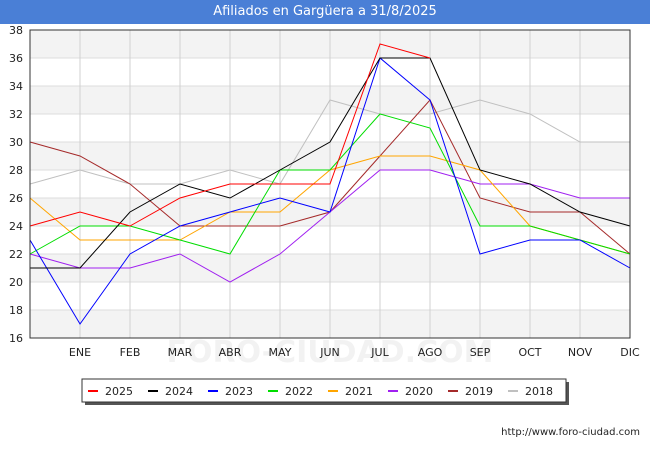  Describe the element at coordinates (325, 12) in the screenshot. I see `chart-title: Afiliados en Gargüera a 31/8/2025` at that location.